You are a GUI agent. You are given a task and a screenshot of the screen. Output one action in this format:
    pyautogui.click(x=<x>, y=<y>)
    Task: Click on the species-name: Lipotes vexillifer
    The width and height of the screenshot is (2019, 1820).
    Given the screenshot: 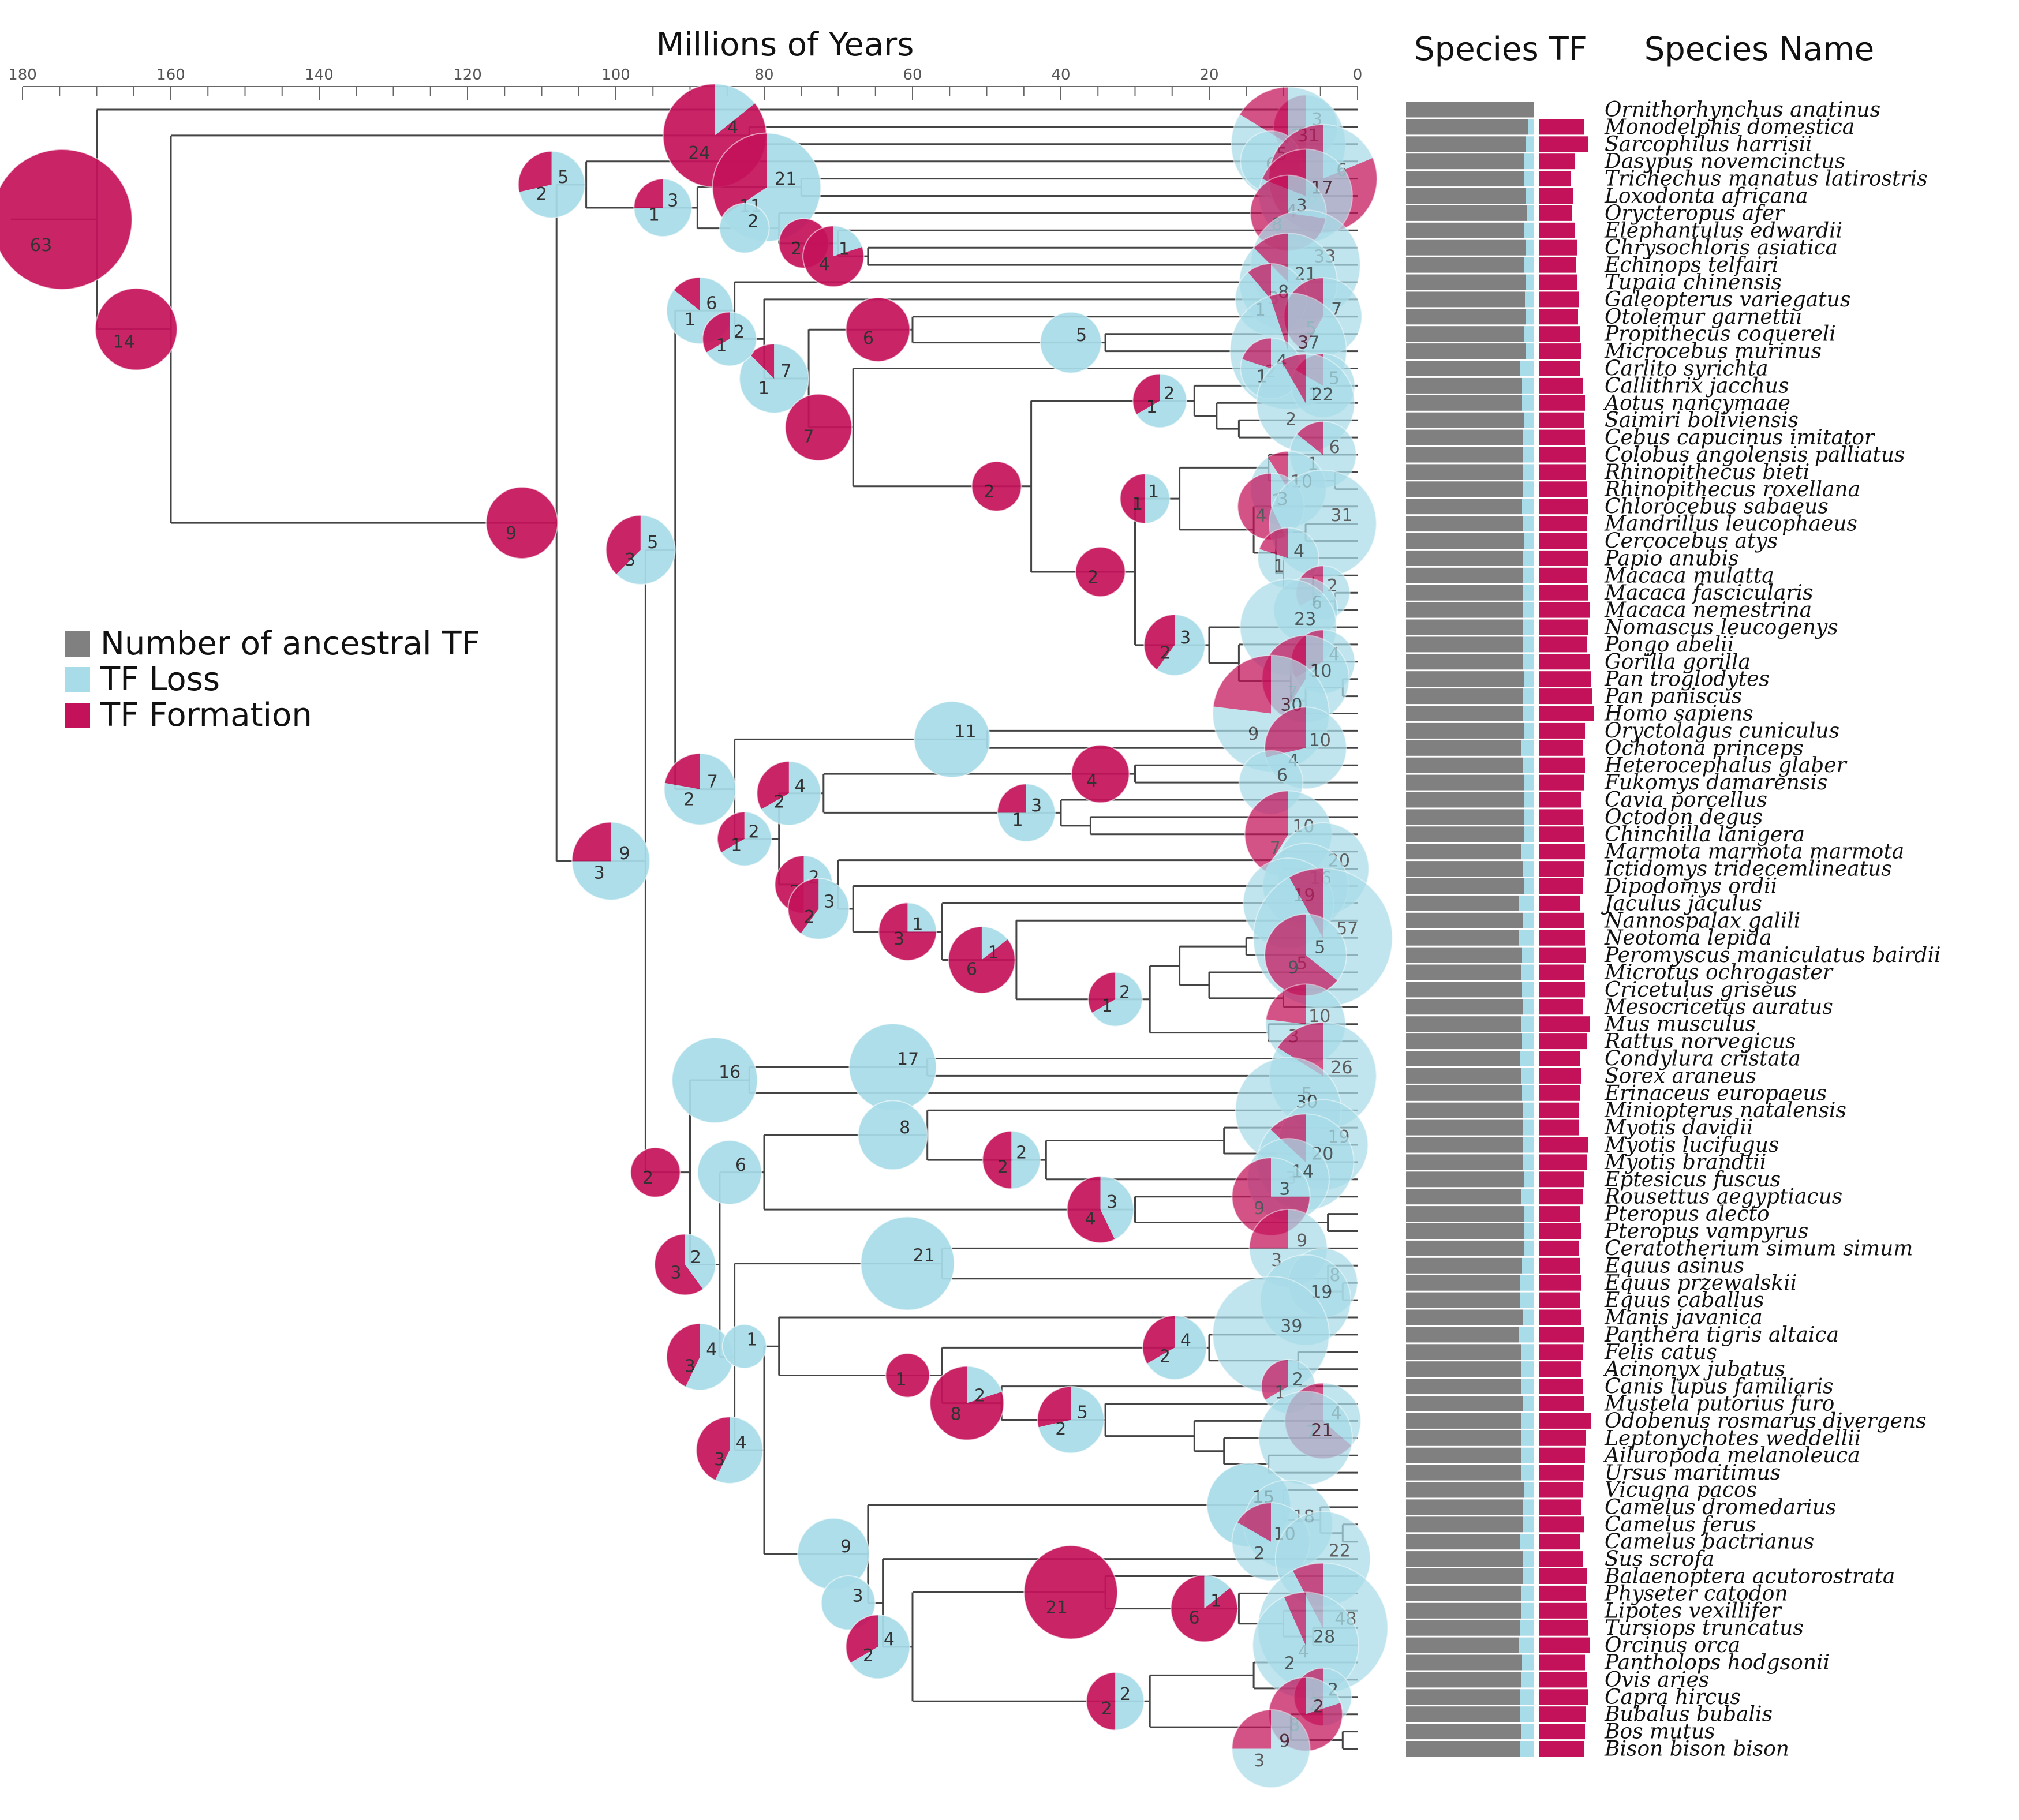 What is the action you would take?
    pyautogui.click(x=1693, y=1611)
    